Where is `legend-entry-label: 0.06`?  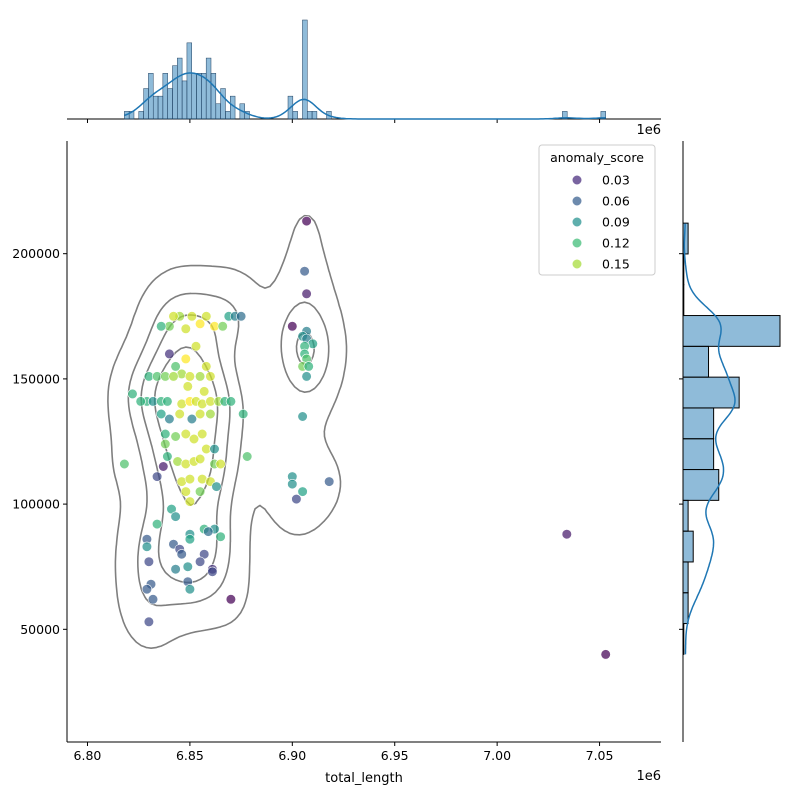 legend-entry-label: 0.06 is located at coordinates (616, 201).